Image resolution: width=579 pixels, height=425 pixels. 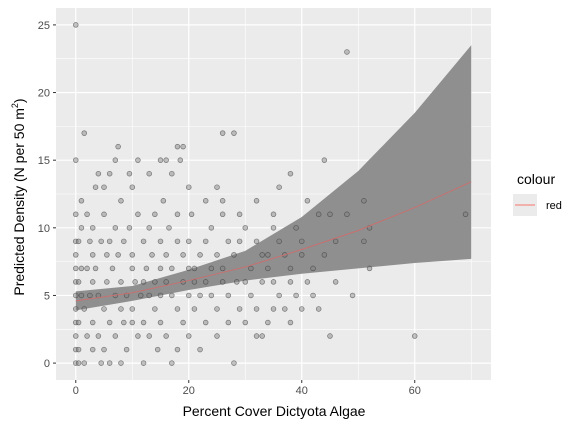 I want to click on y-axis-title-end: ), so click(x=19, y=100).